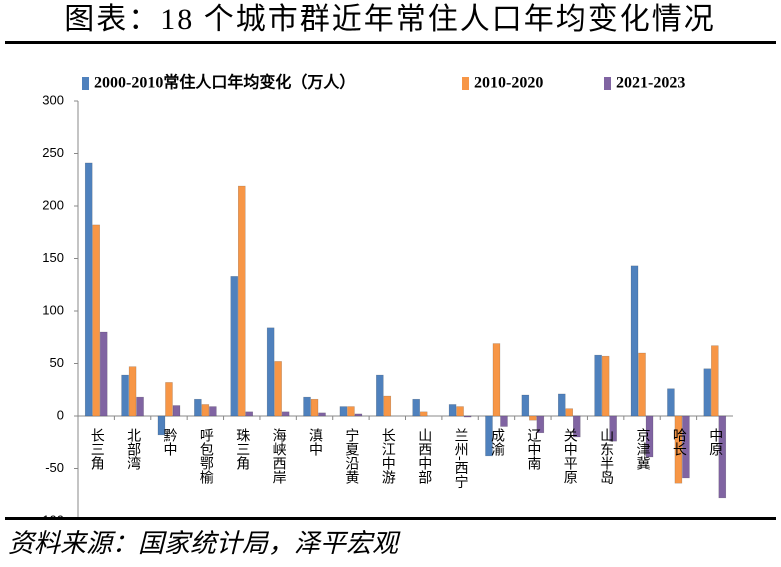 Image resolution: width=781 pixels, height=567 pixels. I want to click on x-tick-label: 京津冀, so click(643, 449).